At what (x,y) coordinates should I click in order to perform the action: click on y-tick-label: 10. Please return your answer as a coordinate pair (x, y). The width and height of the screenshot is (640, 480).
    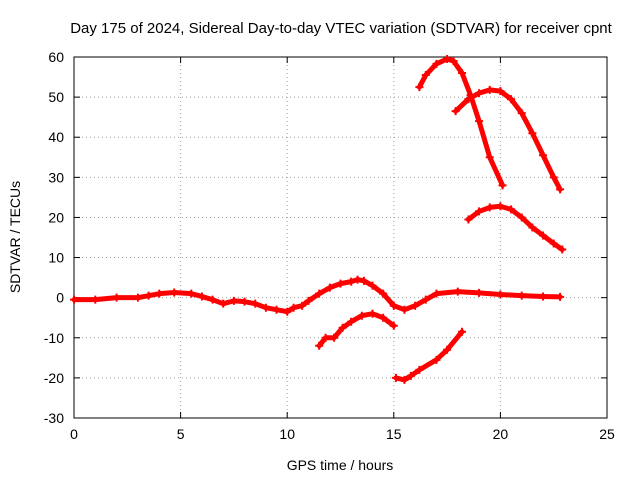
    Looking at the image, I should click on (56, 258).